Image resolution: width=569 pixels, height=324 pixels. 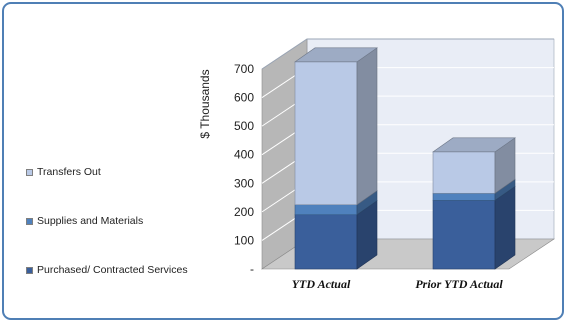 What do you see at coordinates (244, 183) in the screenshot?
I see `y-tick-label: 300` at bounding box center [244, 183].